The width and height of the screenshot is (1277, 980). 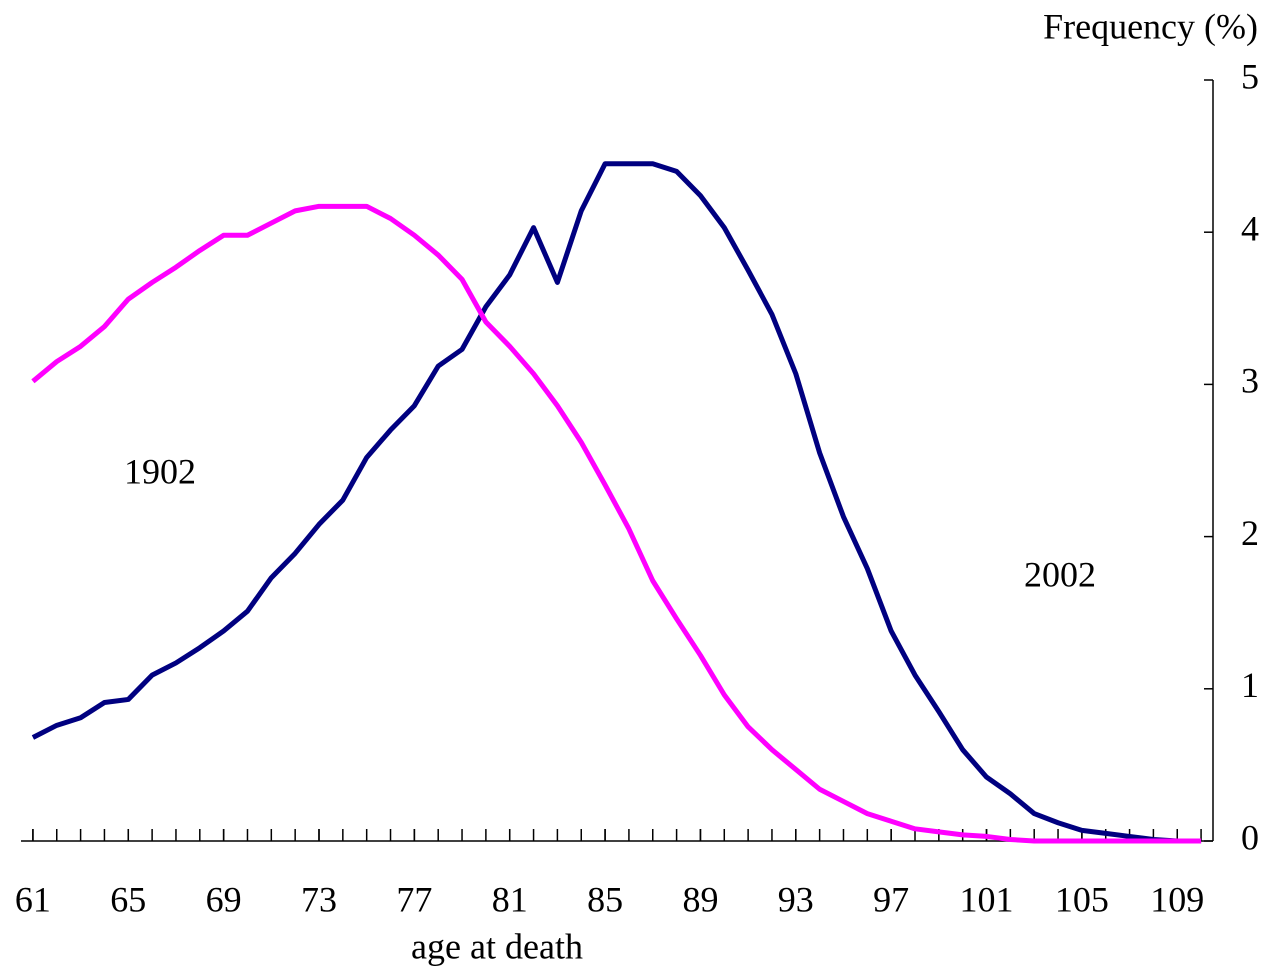 I want to click on y-tick-label: 0, so click(x=1250, y=837).